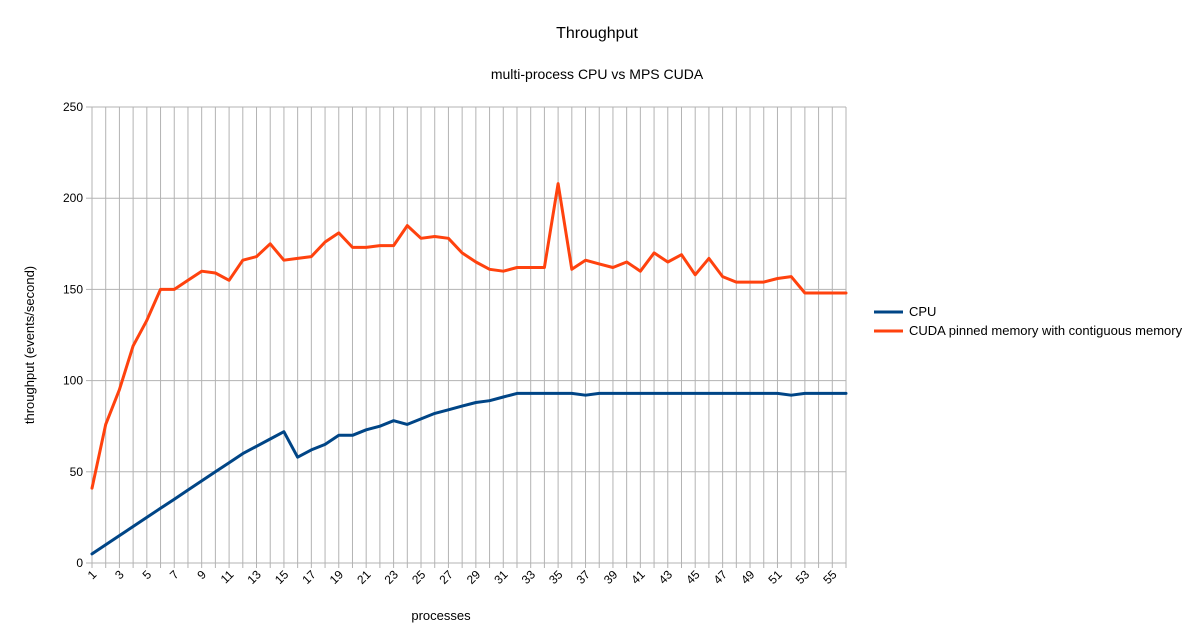 The height and width of the screenshot is (643, 1194). I want to click on x-tick-label: 29, so click(474, 577).